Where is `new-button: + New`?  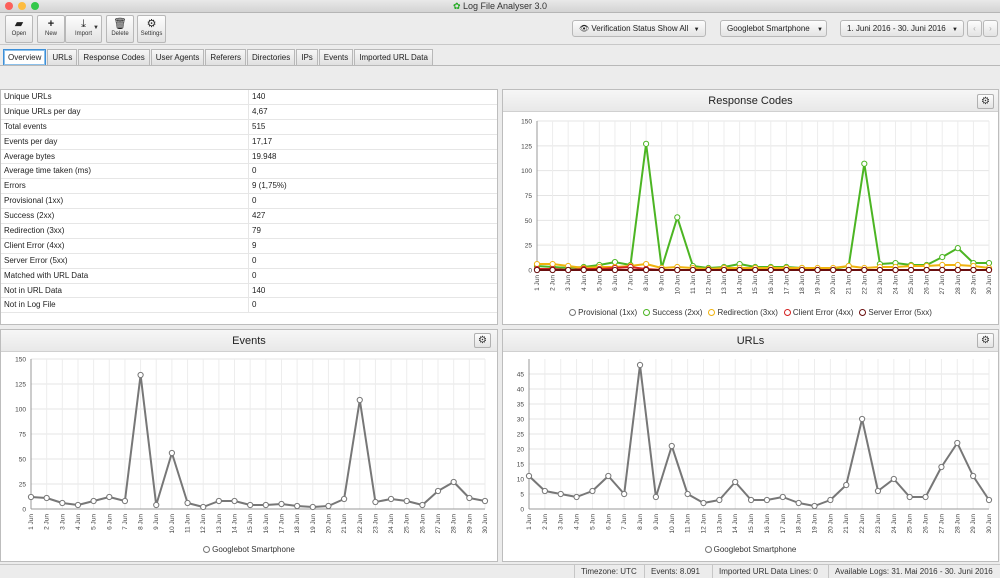
new-button: + New is located at coordinates (51, 29).